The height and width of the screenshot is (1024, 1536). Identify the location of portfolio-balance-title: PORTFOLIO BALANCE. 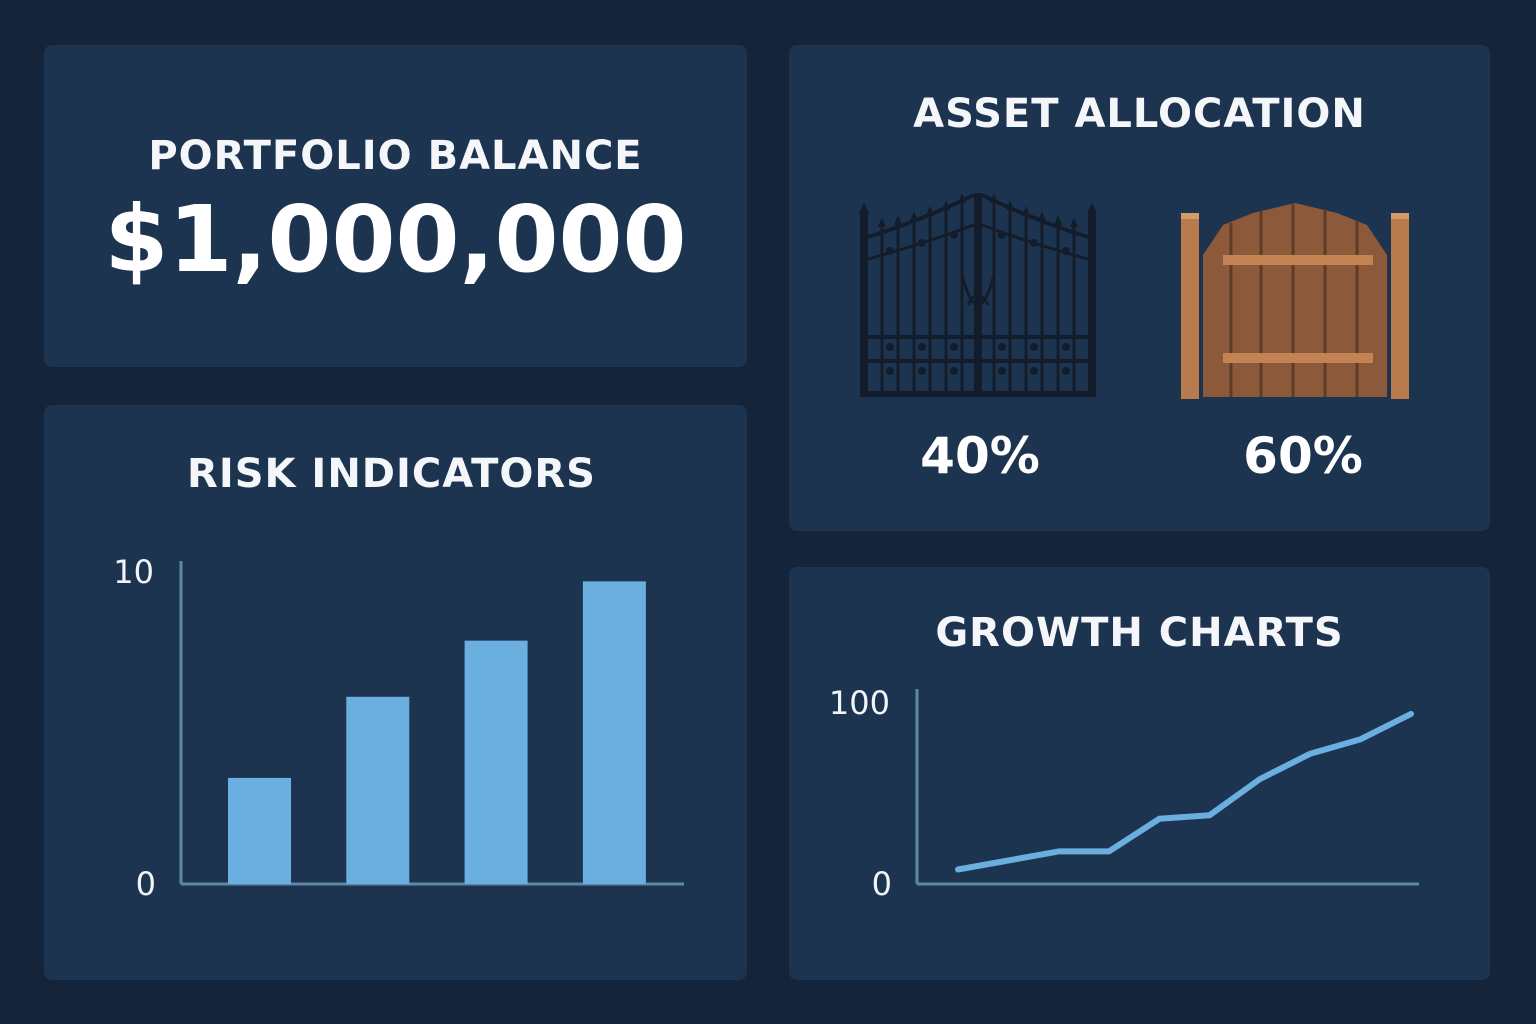
(395, 156).